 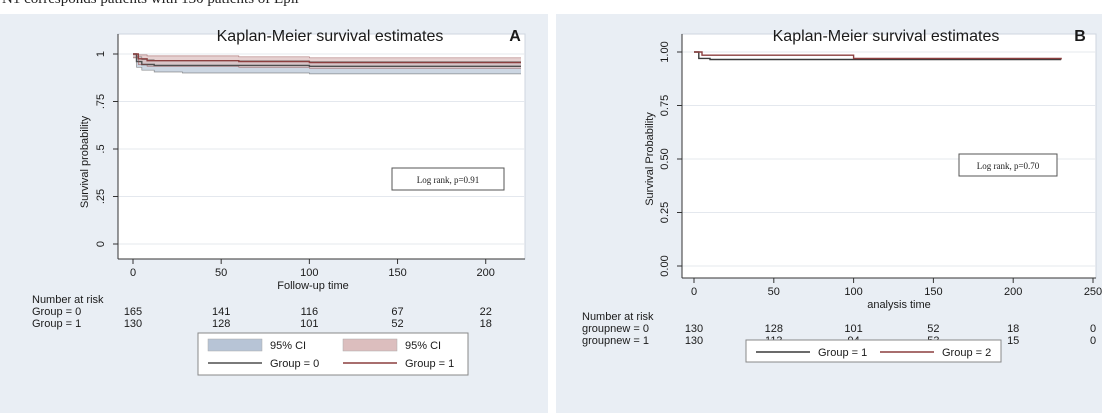 I want to click on risk-count: 165, so click(x=133, y=312).